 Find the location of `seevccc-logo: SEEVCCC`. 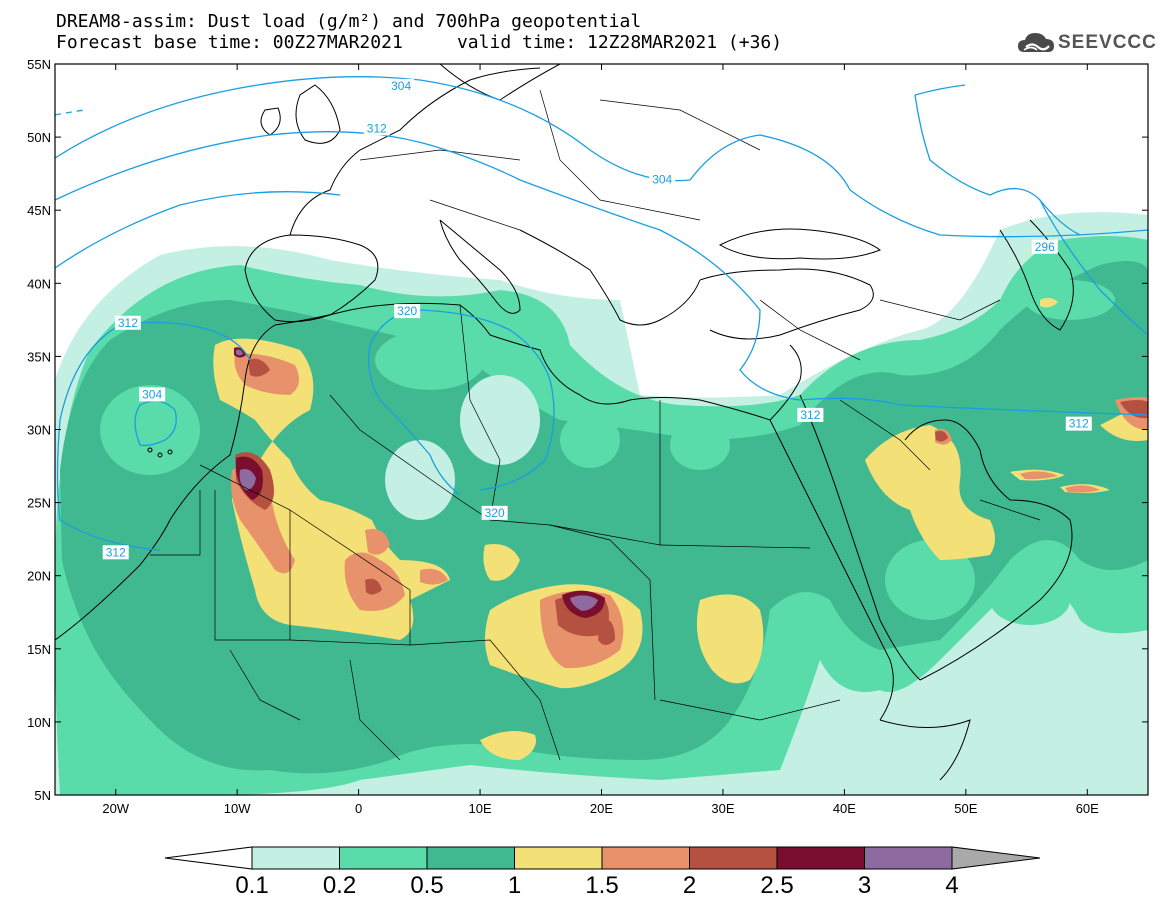

seevccc-logo: SEEVCCC is located at coordinates (1088, 43).